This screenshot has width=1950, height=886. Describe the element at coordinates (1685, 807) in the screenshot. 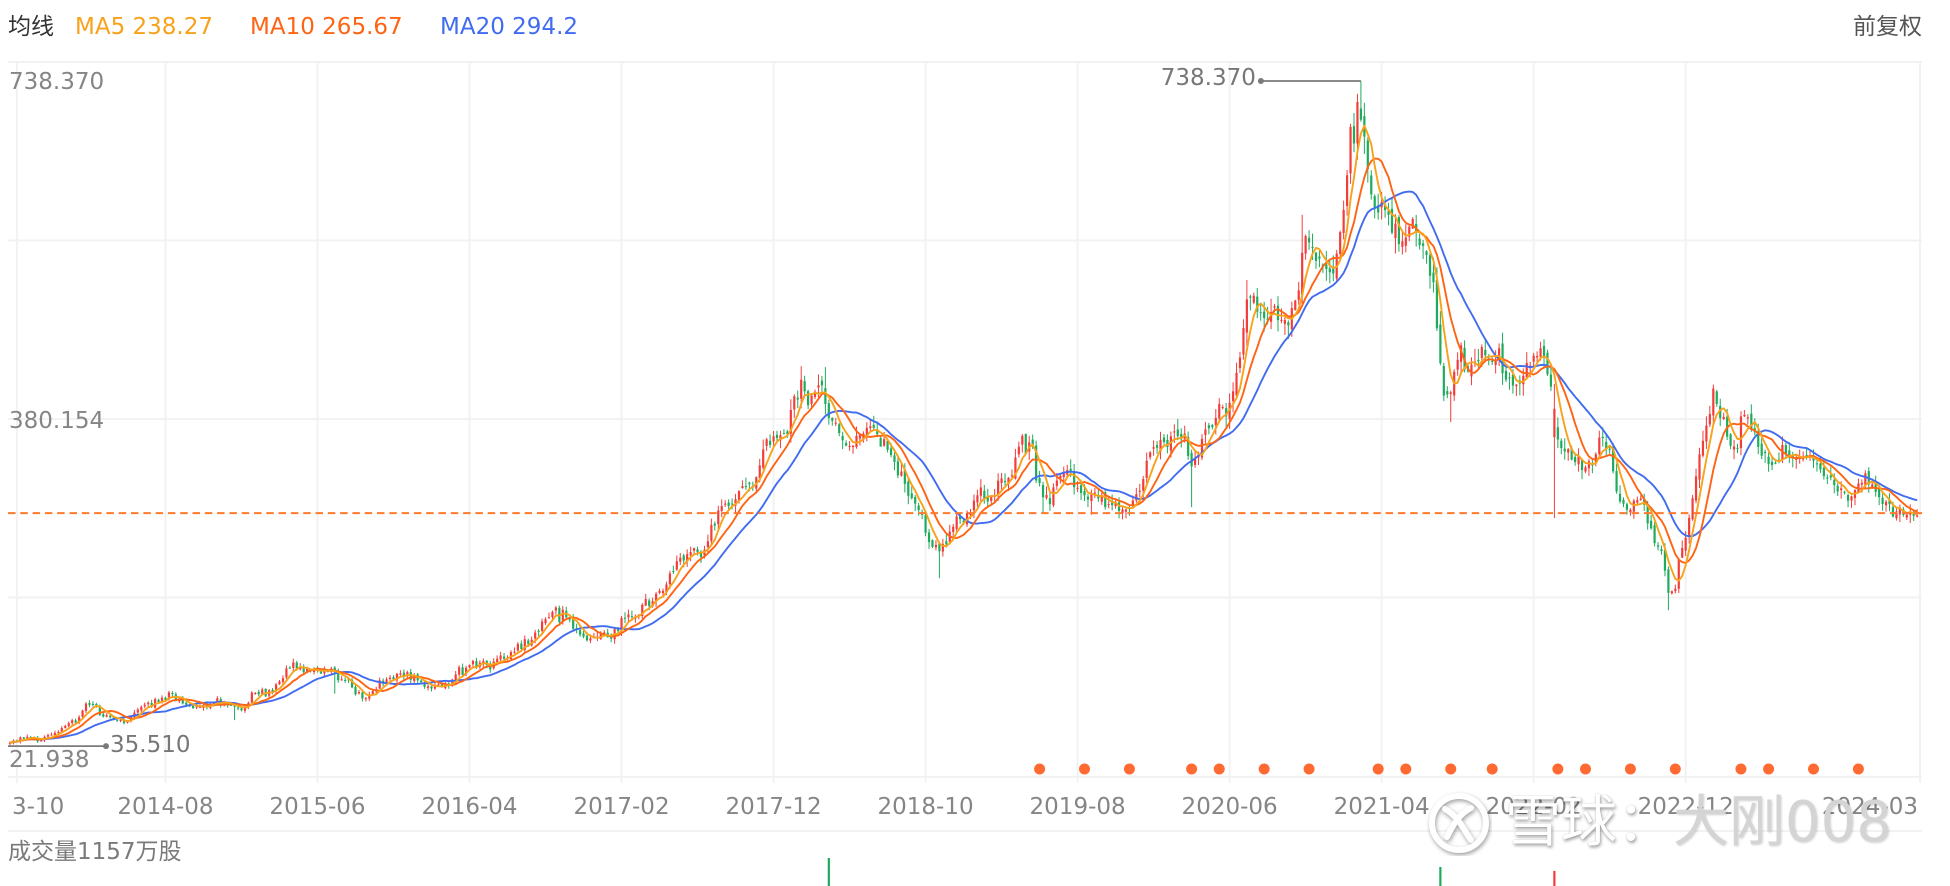

I see `x-axis-label: 2022-12` at that location.